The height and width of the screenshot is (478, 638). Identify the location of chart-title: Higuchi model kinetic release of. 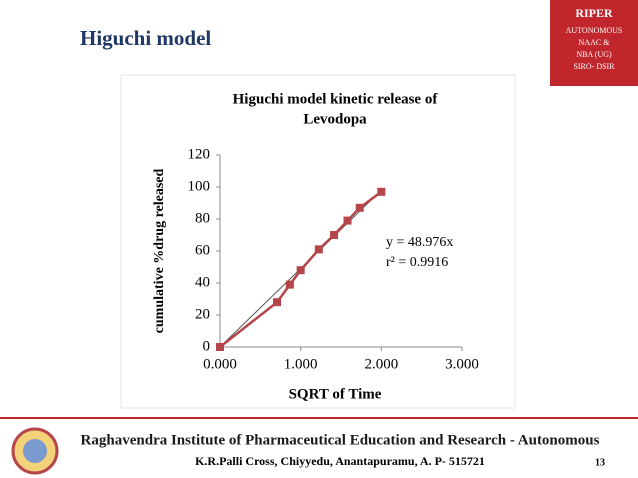
(336, 99).